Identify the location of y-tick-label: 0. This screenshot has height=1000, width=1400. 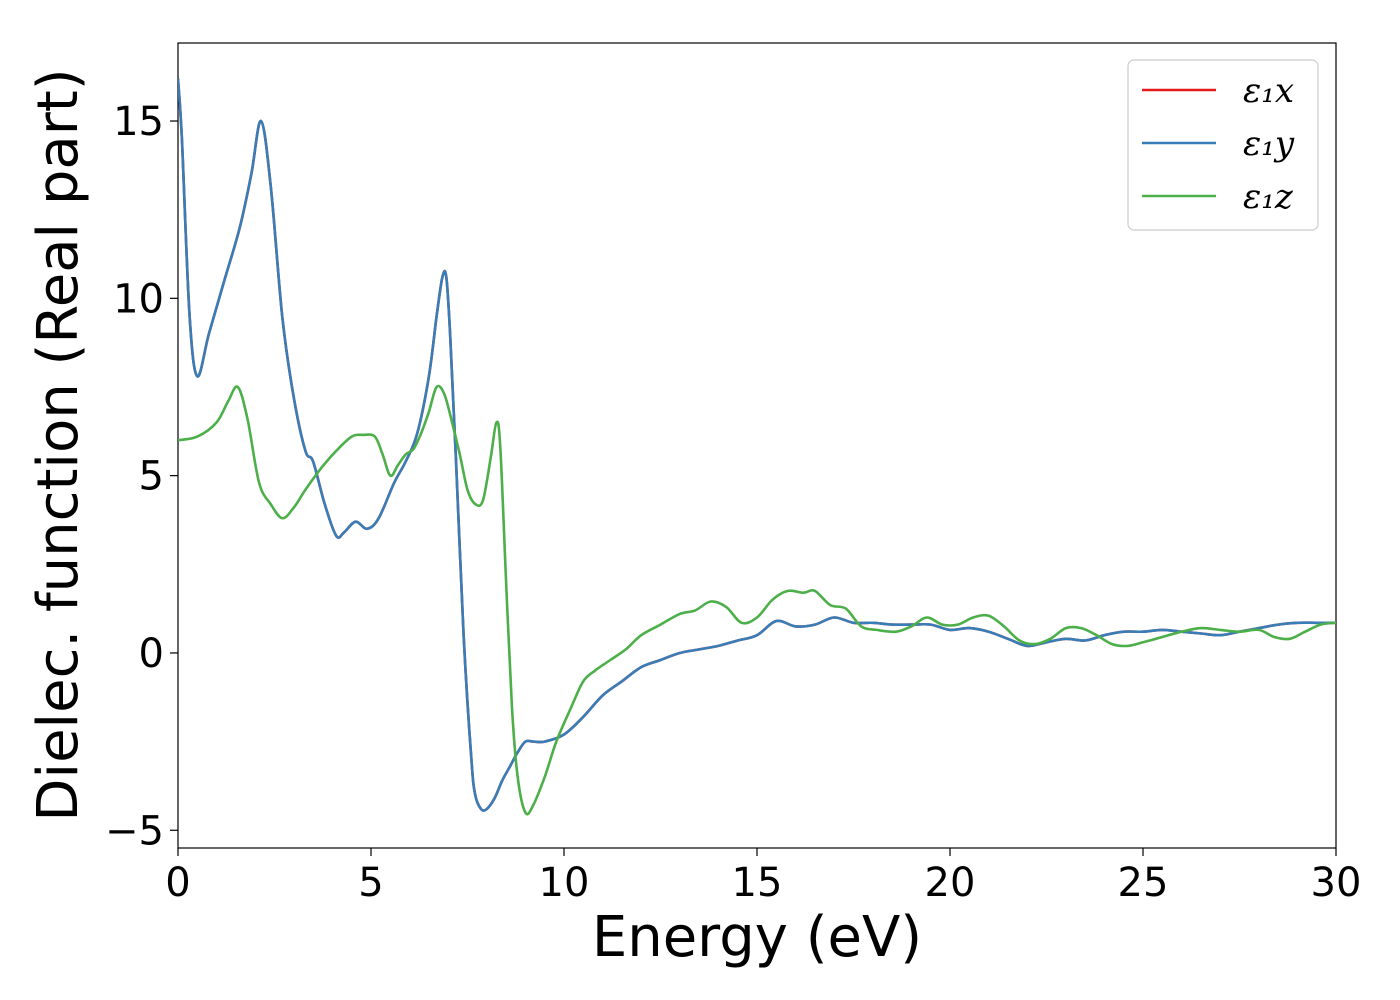
(151, 654).